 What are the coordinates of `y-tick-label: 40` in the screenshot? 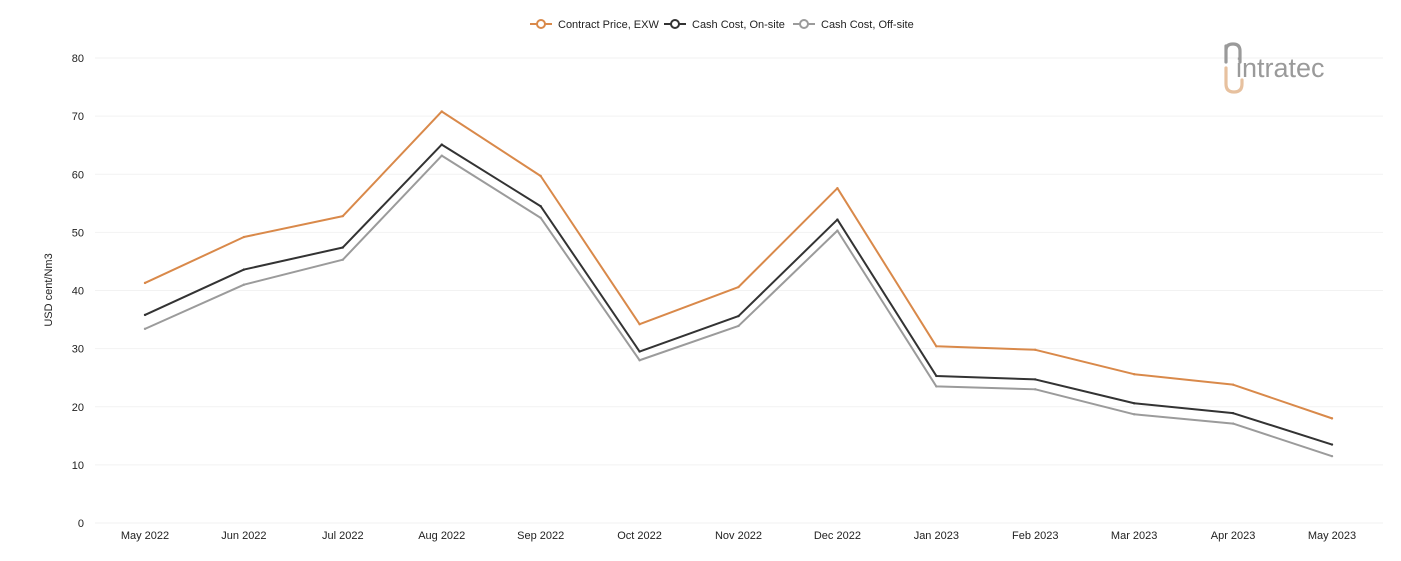 It's located at (78, 292).